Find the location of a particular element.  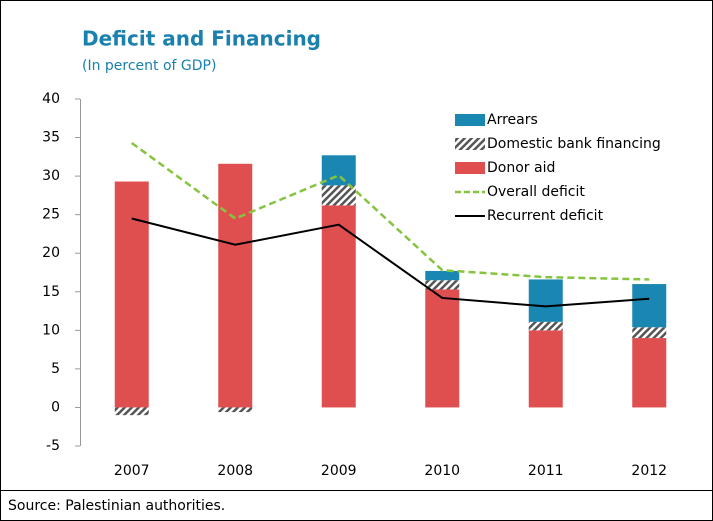

y-tick-label: 20 is located at coordinates (51, 253).